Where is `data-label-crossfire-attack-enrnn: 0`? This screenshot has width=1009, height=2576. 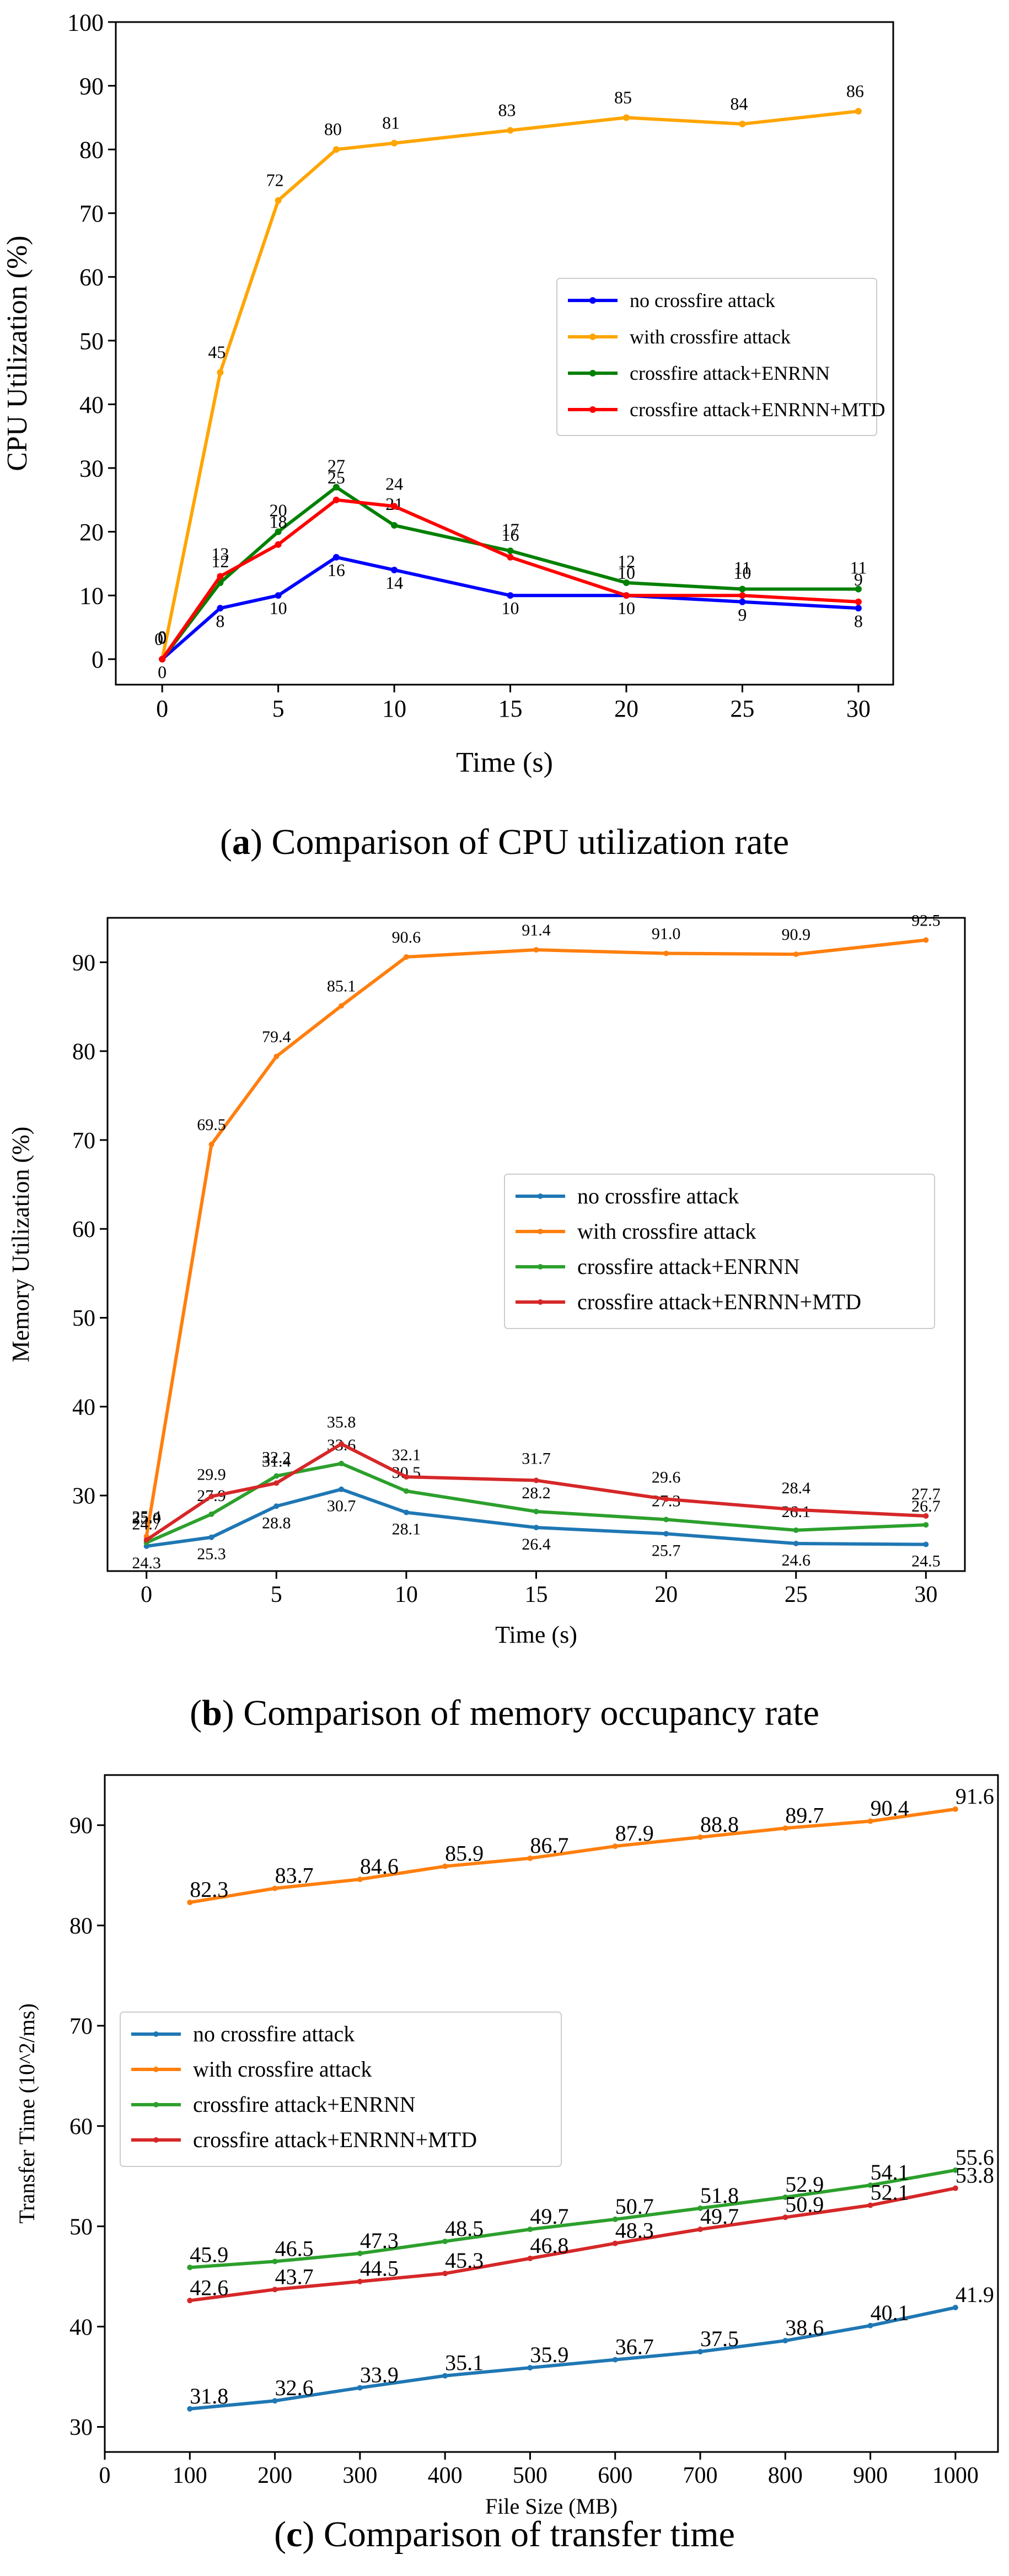
data-label-crossfire-attack-enrnn: 0 is located at coordinates (162, 638).